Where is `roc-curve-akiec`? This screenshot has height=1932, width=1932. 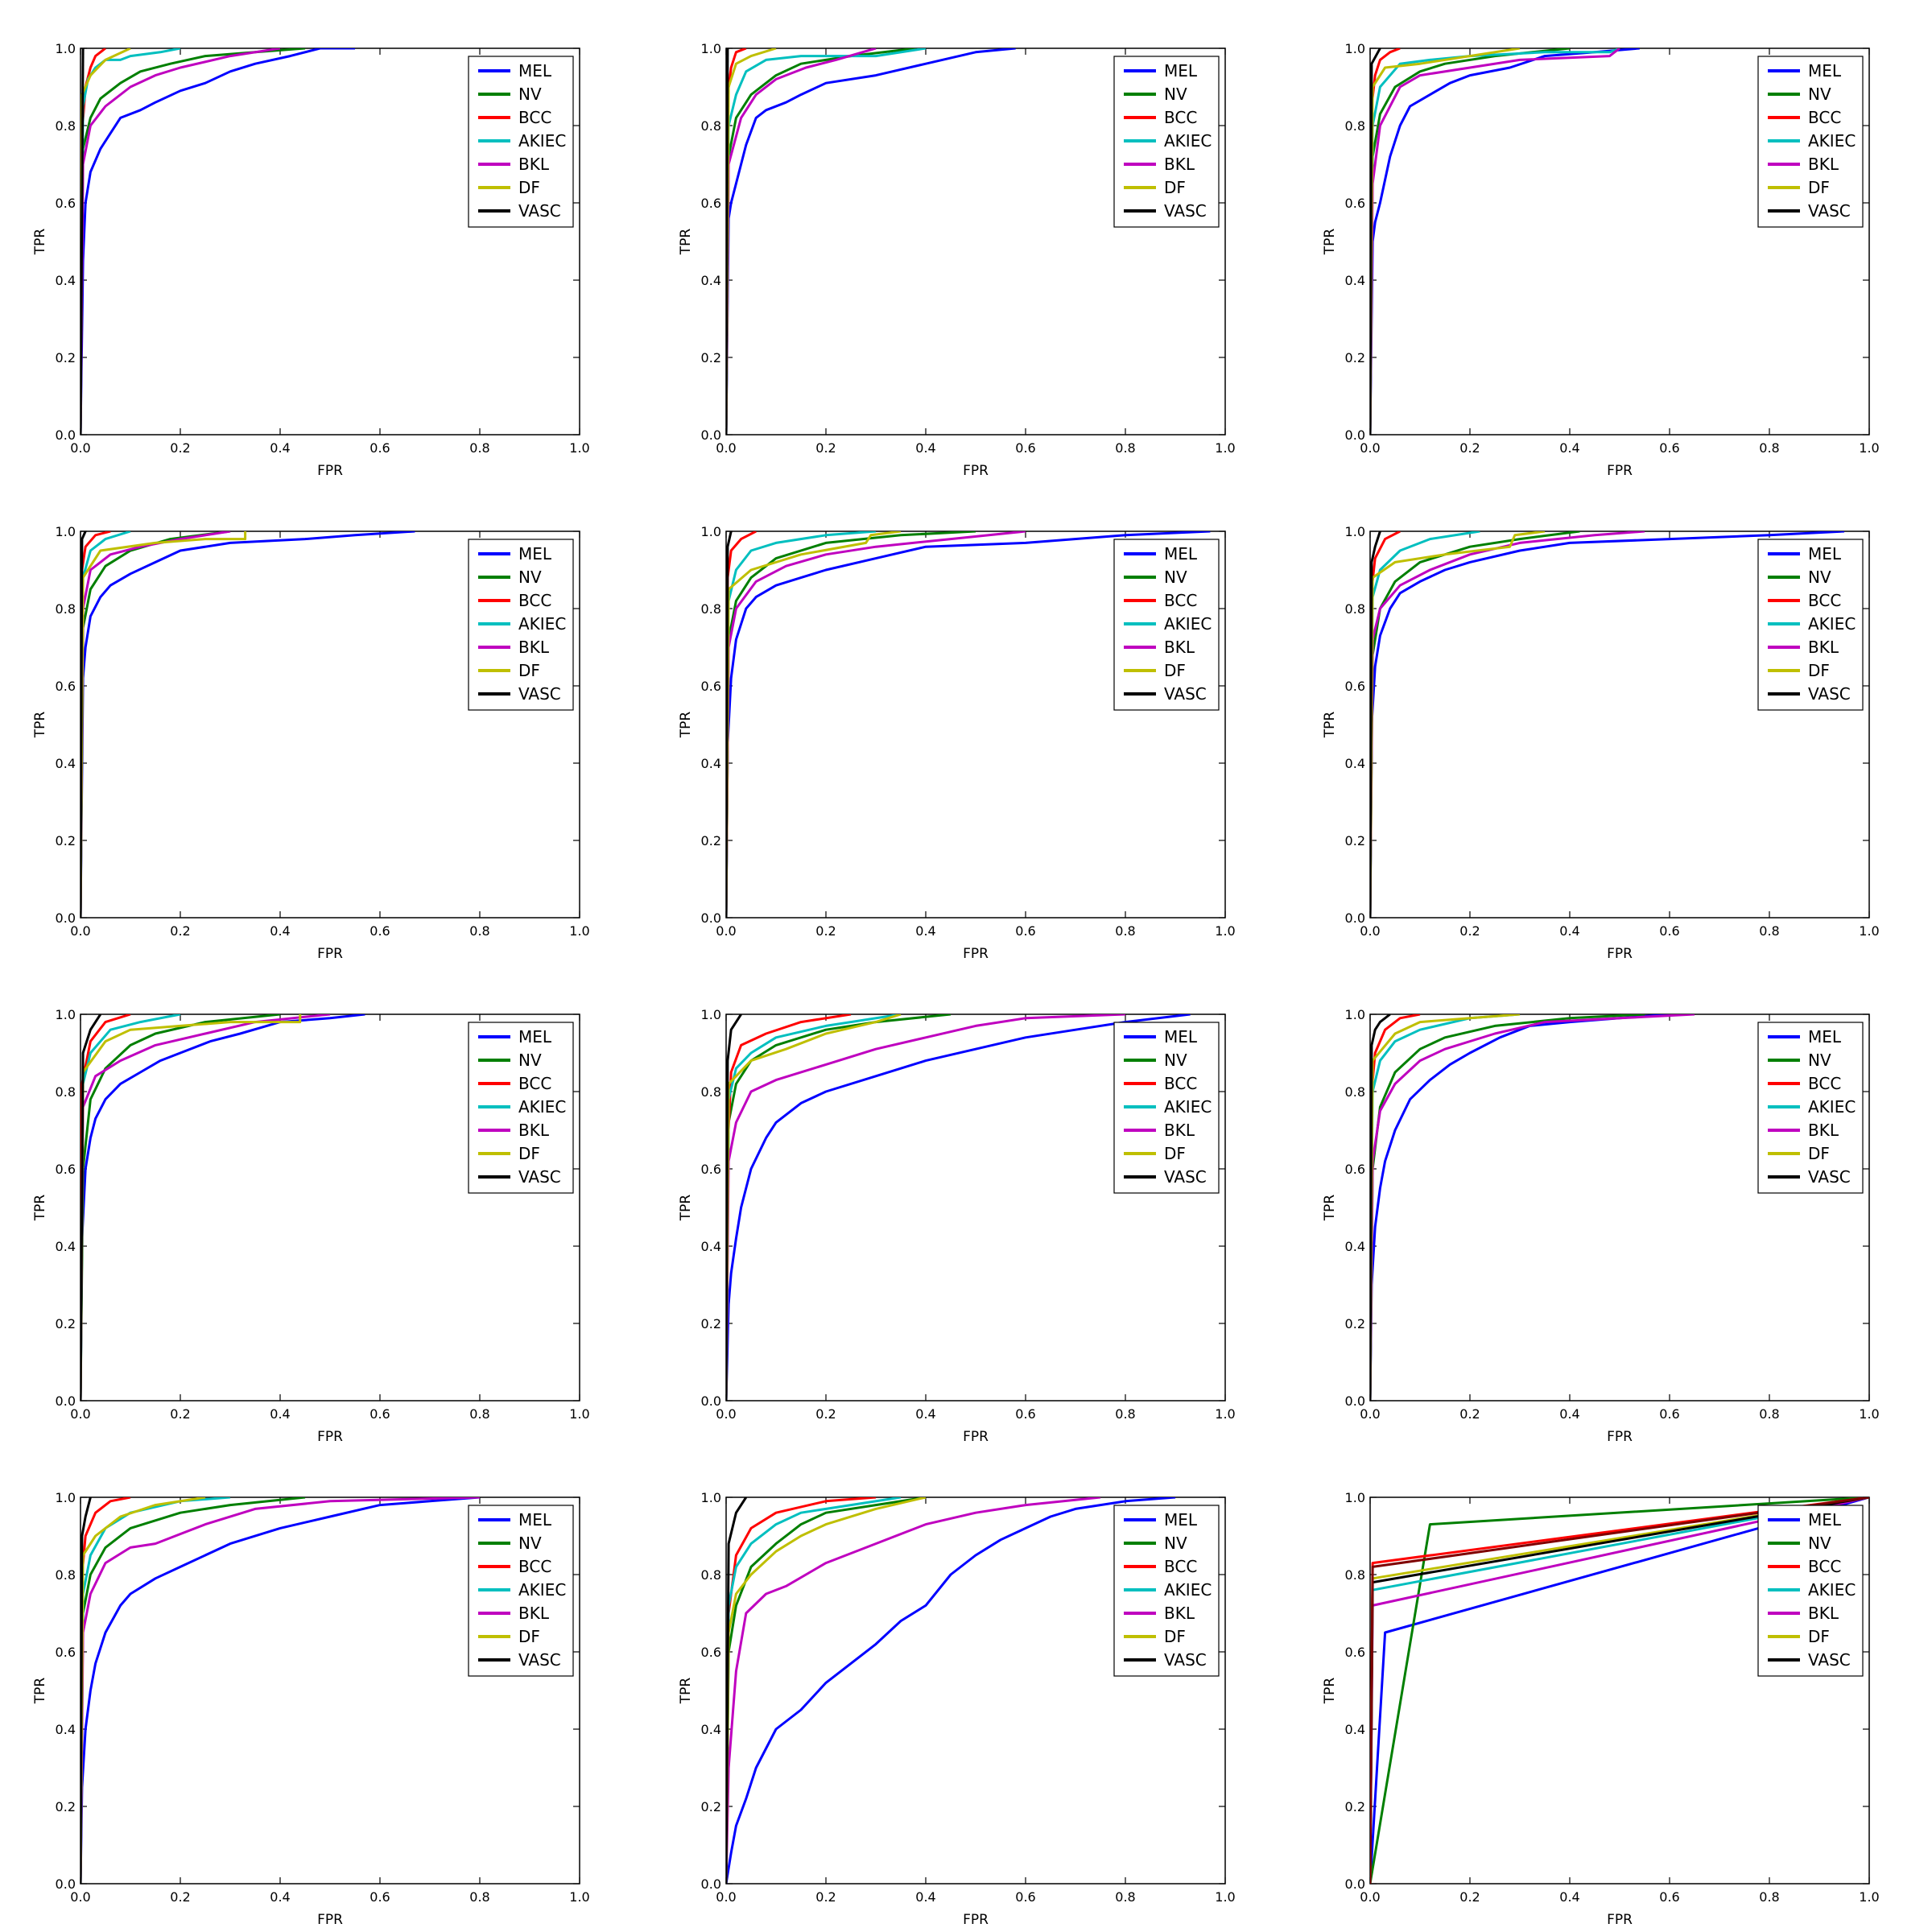
roc-curve-akiec is located at coordinates (814, 1690).